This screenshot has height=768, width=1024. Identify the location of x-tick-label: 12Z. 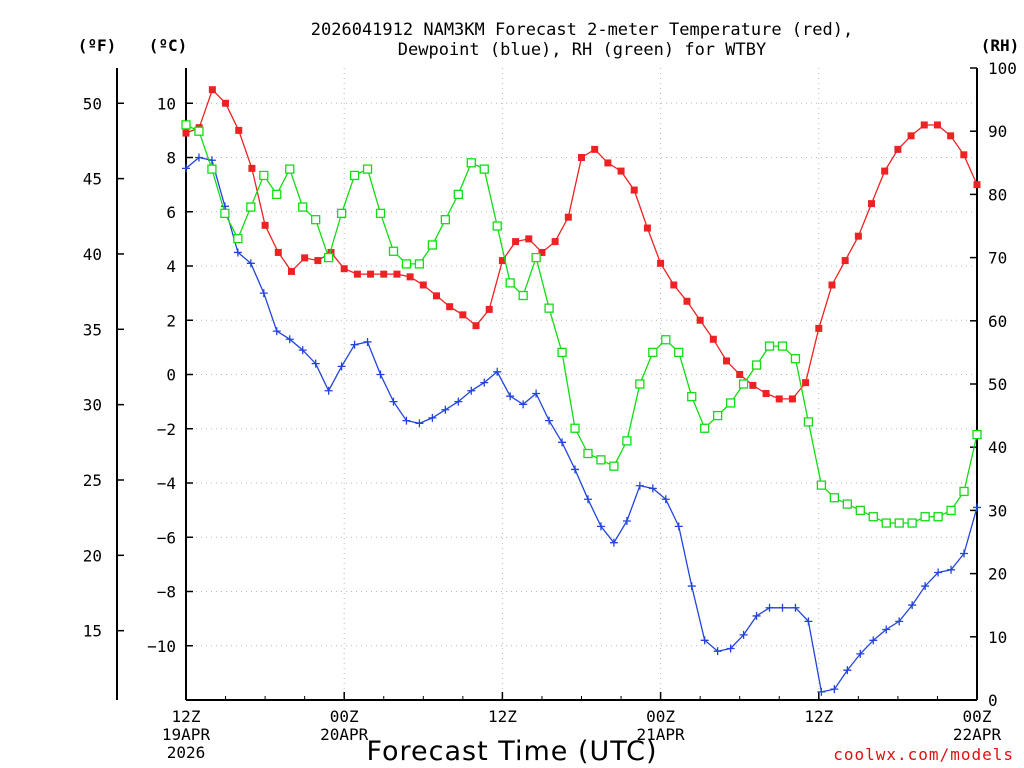
(186, 716).